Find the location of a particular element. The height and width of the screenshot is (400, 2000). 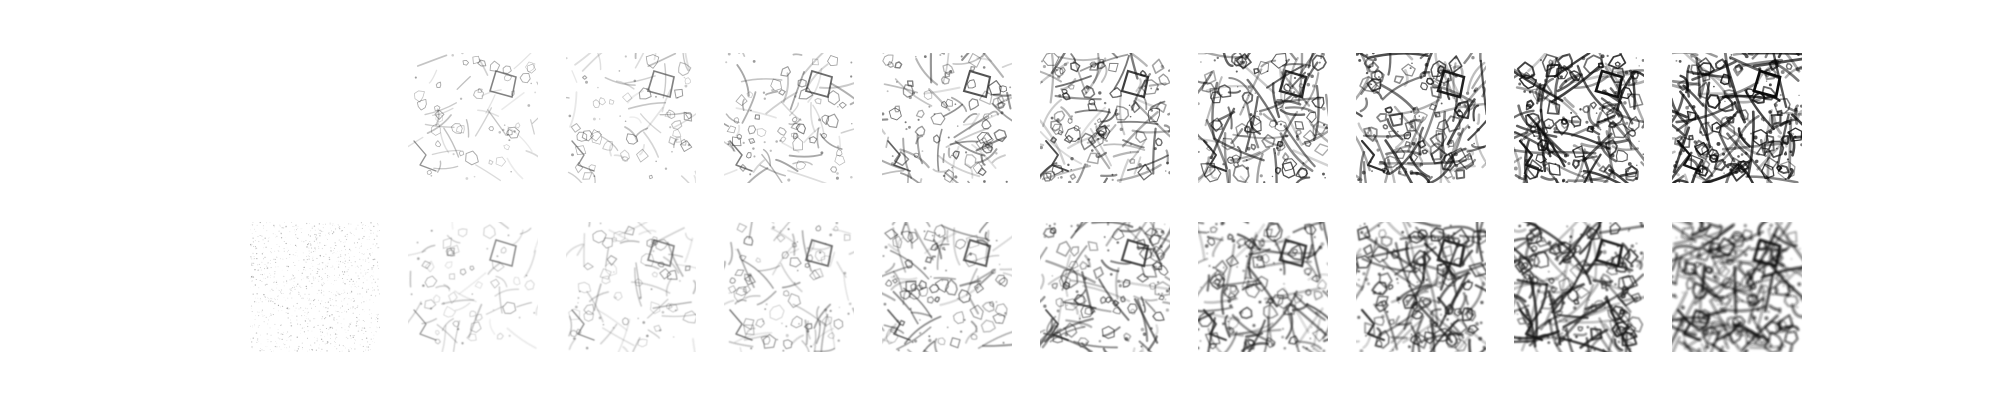

tile-r2-c1 is located at coordinates (315, 287).